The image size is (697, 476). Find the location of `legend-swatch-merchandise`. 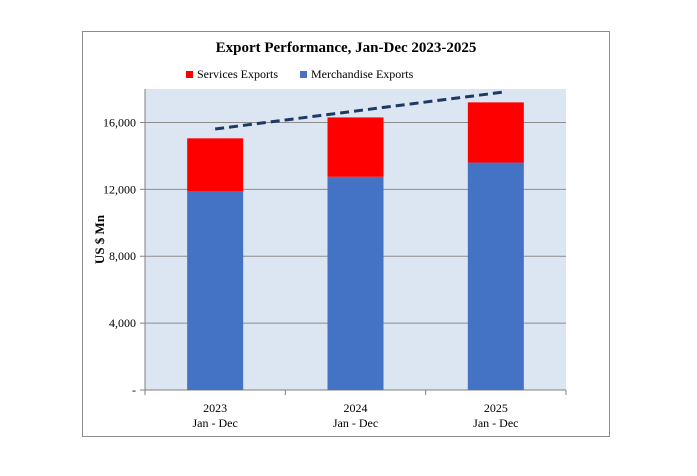

legend-swatch-merchandise is located at coordinates (303, 74).